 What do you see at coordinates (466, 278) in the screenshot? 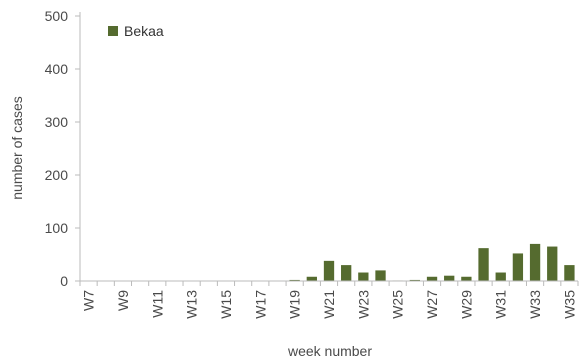
I see `bar-w29` at bounding box center [466, 278].